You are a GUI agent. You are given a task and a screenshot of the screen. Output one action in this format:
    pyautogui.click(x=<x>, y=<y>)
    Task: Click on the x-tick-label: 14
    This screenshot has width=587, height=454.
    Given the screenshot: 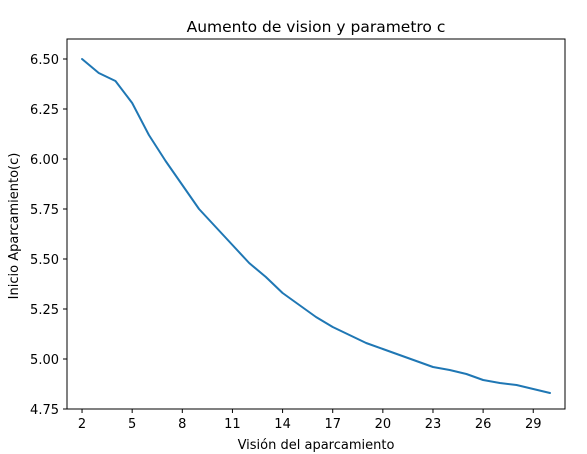 What is the action you would take?
    pyautogui.click(x=282, y=424)
    